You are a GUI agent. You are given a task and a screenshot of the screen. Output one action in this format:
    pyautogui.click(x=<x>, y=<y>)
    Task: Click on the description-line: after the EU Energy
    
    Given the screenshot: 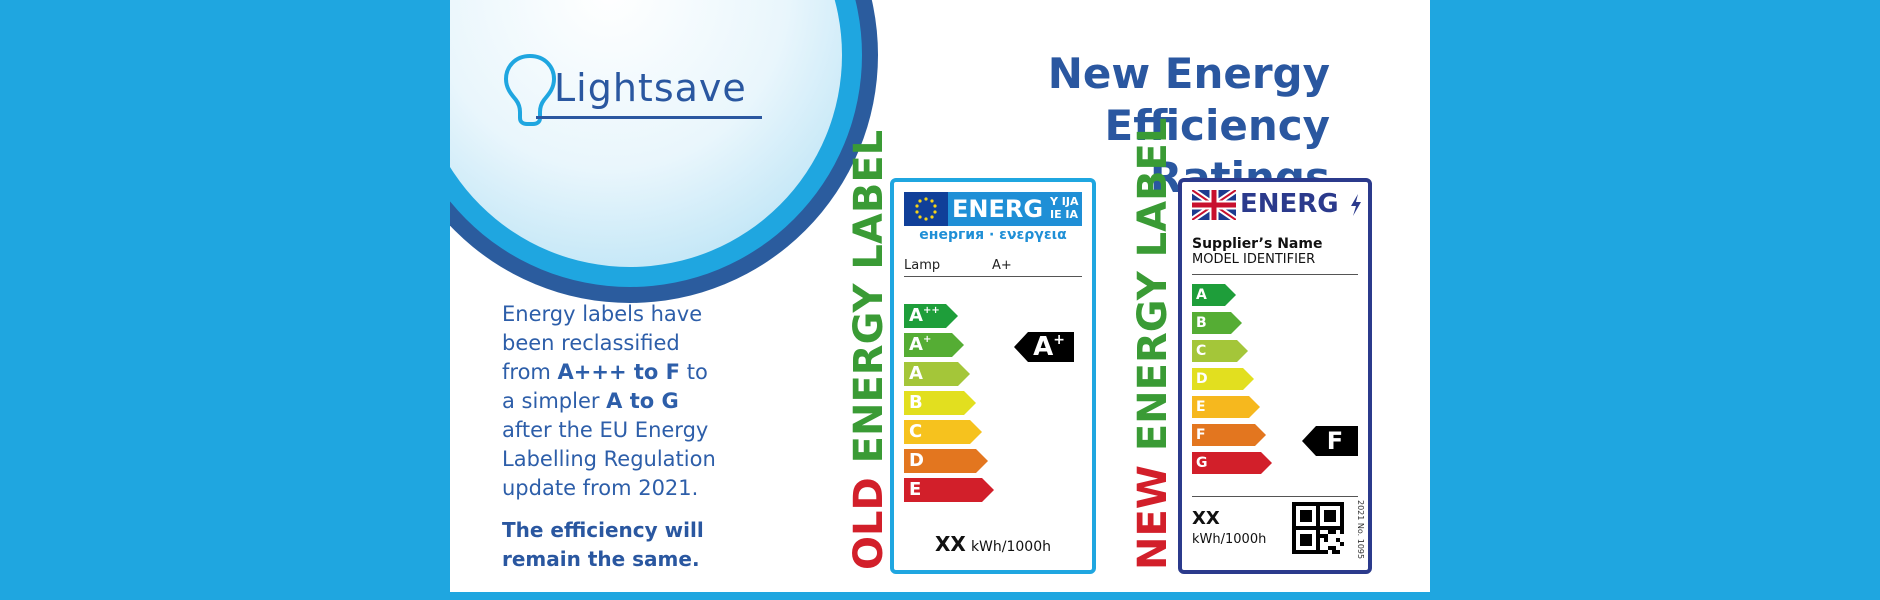 What is the action you would take?
    pyautogui.click(x=605, y=430)
    